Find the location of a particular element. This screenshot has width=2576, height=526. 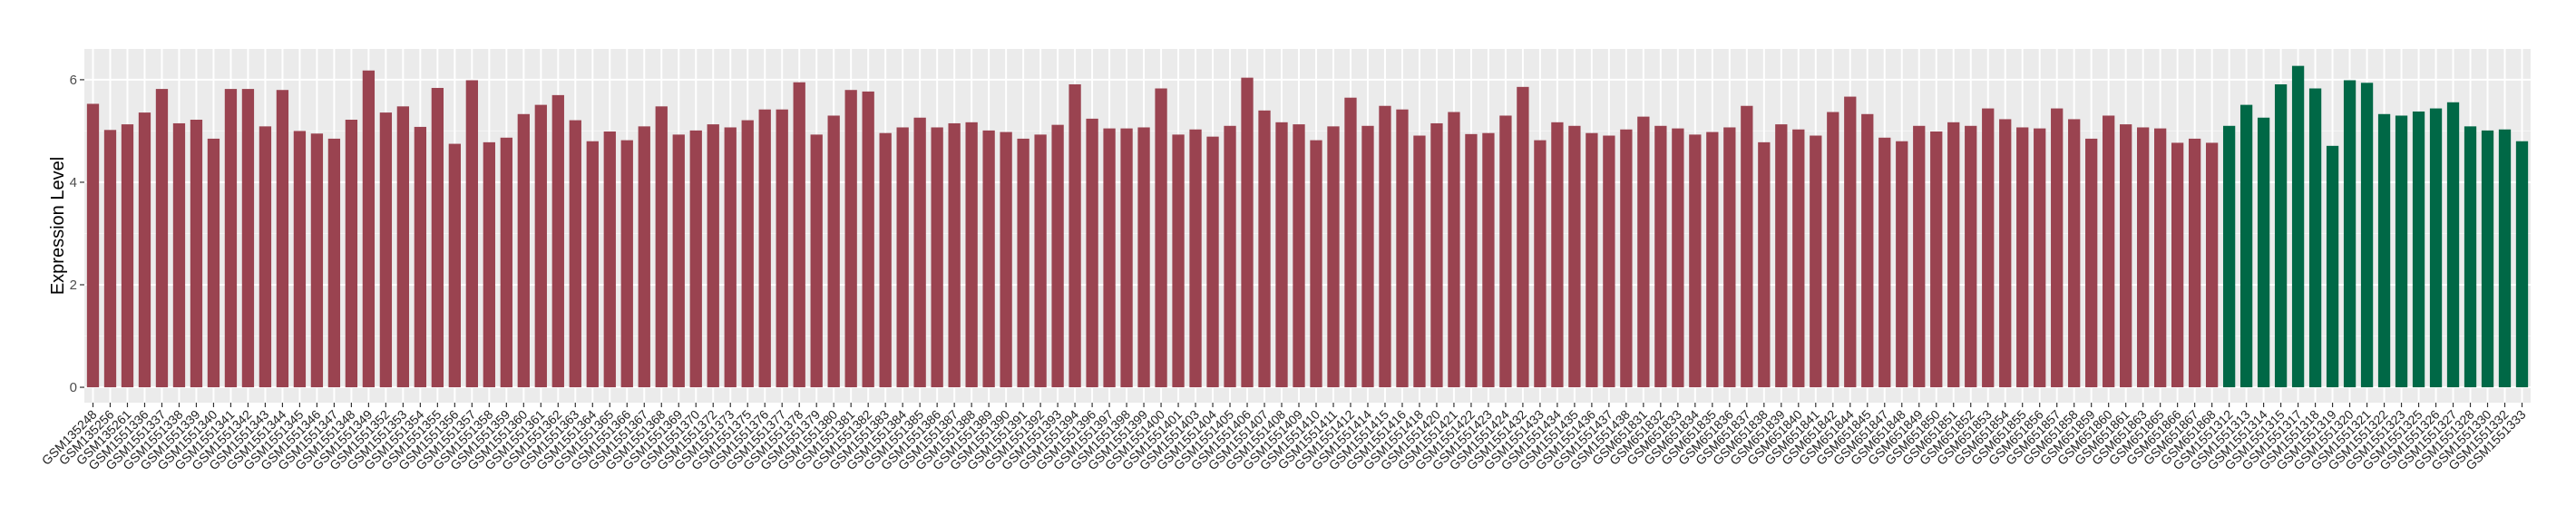

bar-GSM1551369 is located at coordinates (678, 261).